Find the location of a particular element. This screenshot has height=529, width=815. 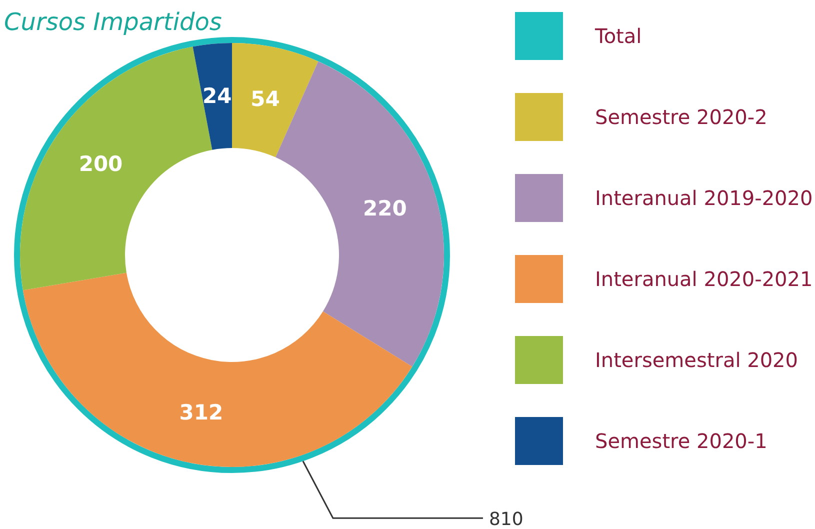

legend-label: Semestre 2020-2 is located at coordinates (681, 117).